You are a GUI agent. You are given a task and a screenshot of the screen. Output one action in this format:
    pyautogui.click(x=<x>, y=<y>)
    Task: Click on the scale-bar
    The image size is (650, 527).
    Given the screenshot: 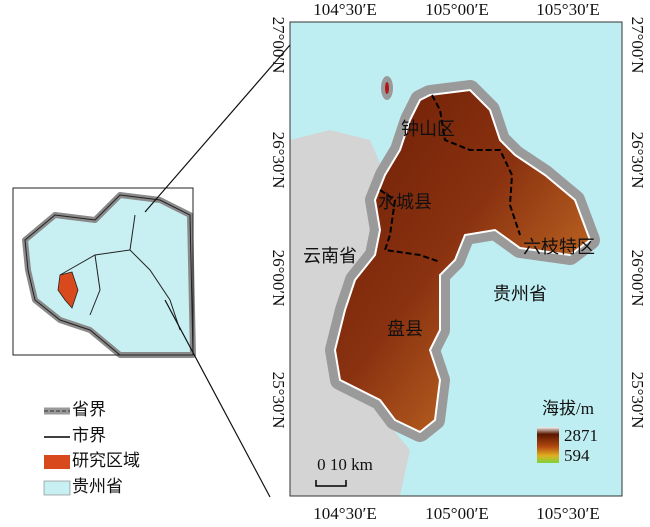 What is the action you would take?
    pyautogui.click(x=331, y=483)
    